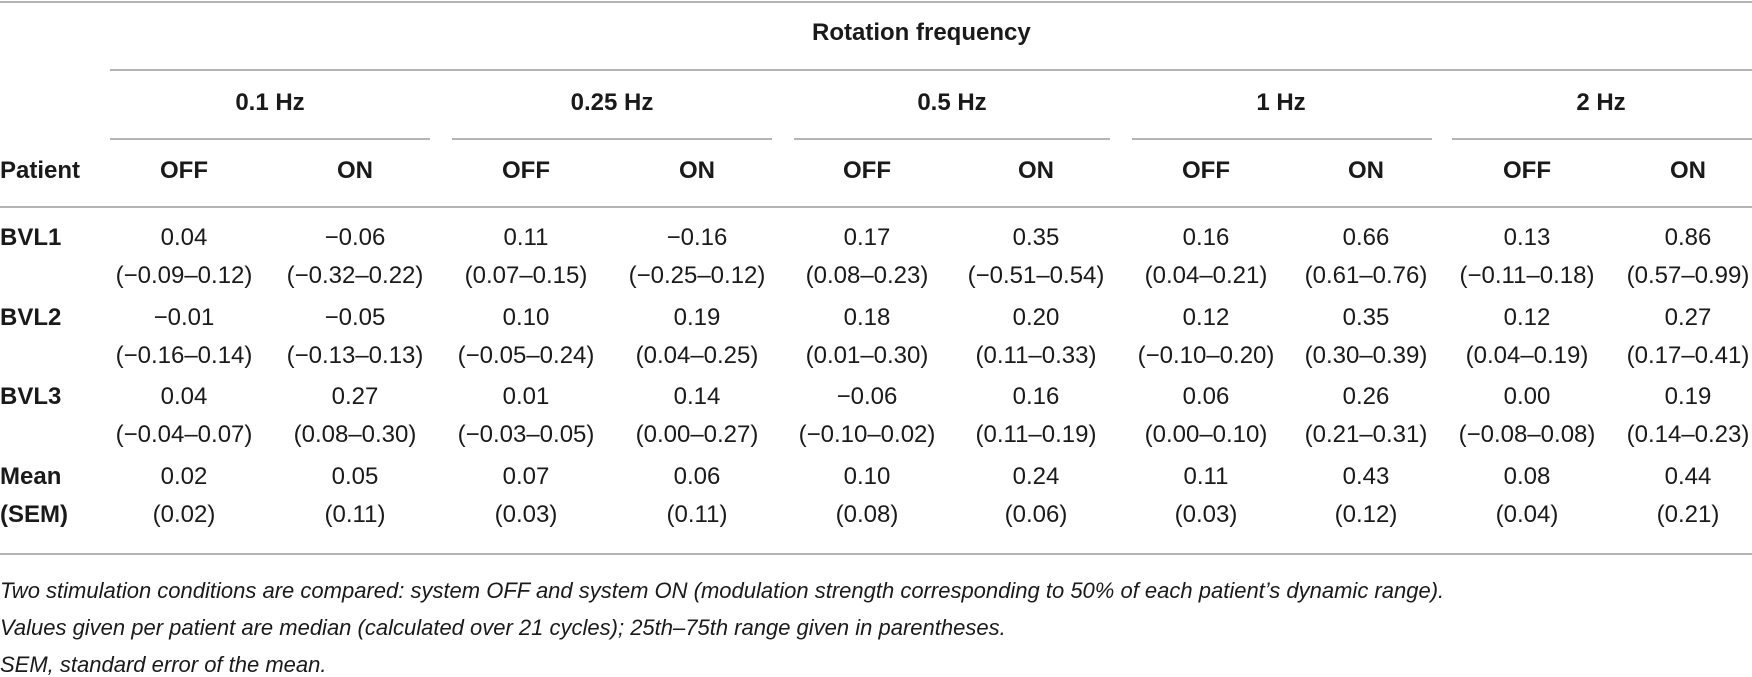 The height and width of the screenshot is (677, 1752). What do you see at coordinates (867, 476) in the screenshot?
I see `mean-value: 0.10` at bounding box center [867, 476].